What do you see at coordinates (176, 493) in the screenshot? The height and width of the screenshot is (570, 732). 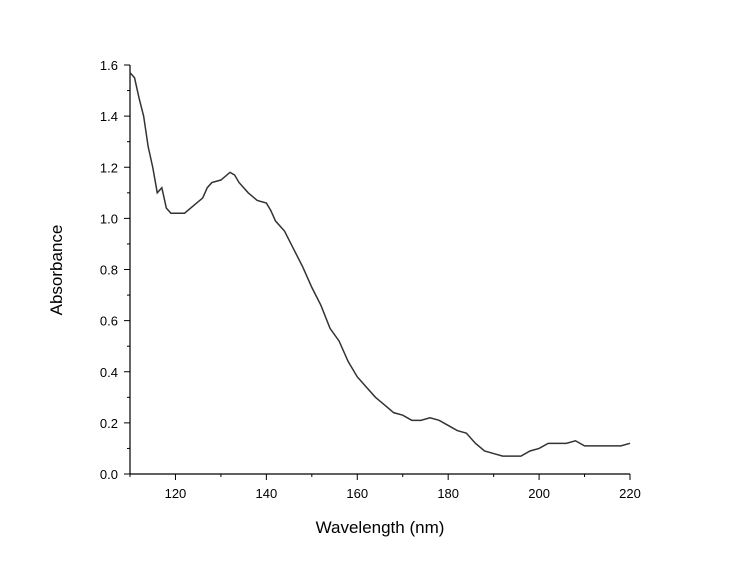 I see `x-tick-label: 120` at bounding box center [176, 493].